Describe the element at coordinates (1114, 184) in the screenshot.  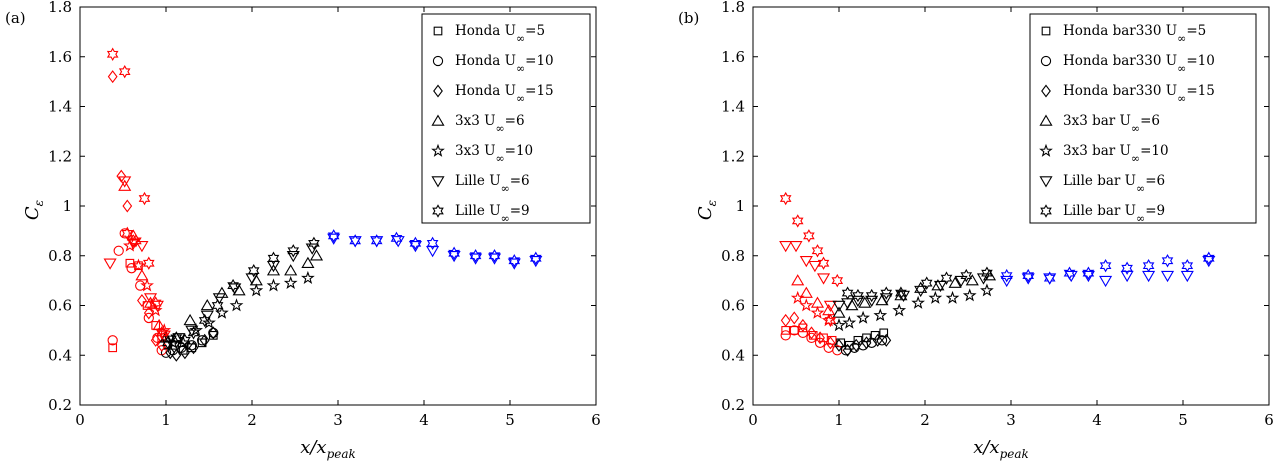
I see `legend-entry-label: Lille bar U∞=6` at that location.